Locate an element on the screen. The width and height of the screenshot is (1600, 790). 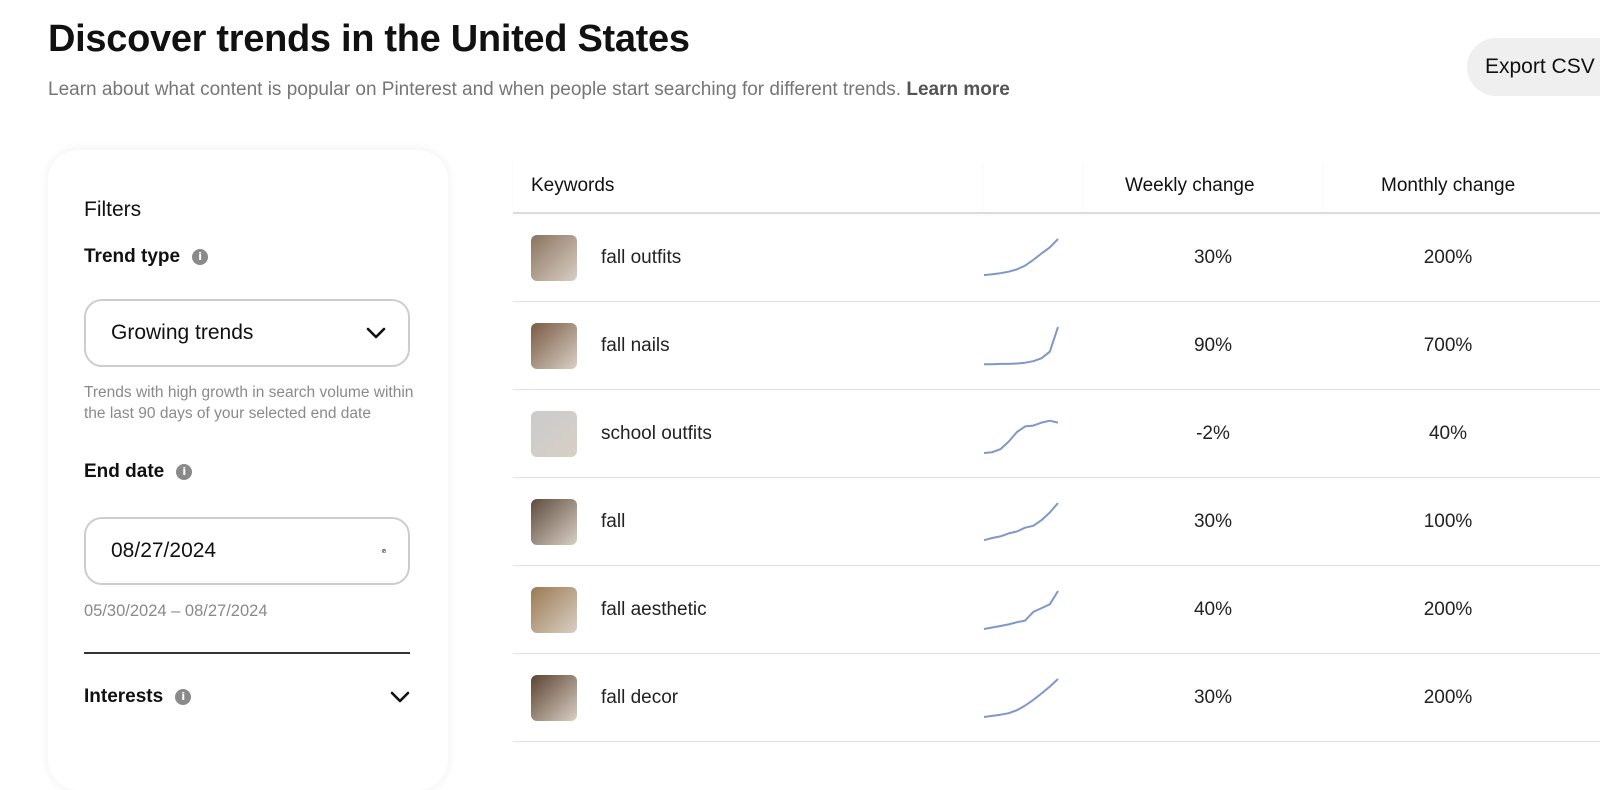
interests-dropdown: Interests i is located at coordinates (247, 697).